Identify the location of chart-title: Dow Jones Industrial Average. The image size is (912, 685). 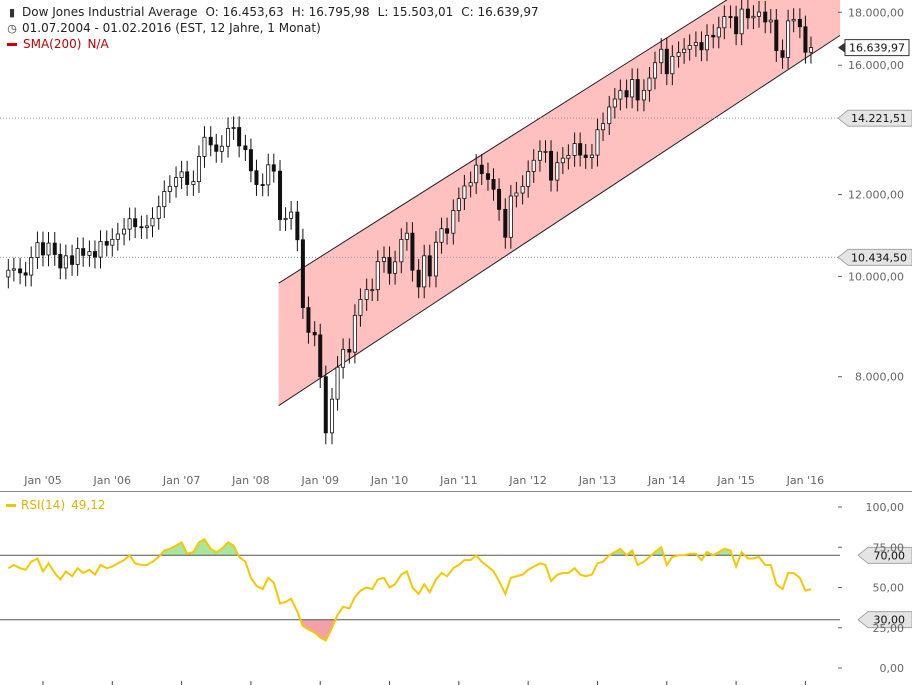
(110, 12).